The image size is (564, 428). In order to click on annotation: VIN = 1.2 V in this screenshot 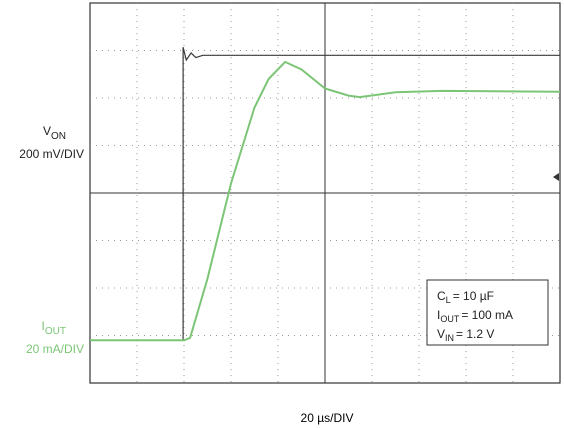, I will do `click(465, 335)`.